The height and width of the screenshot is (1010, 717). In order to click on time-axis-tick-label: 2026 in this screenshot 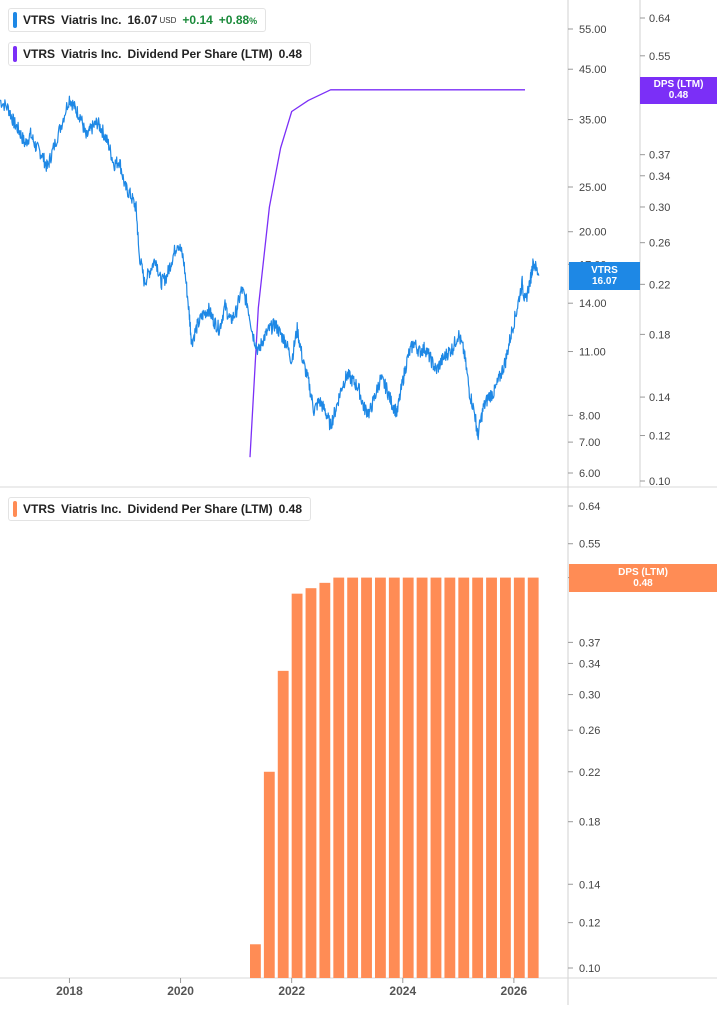, I will do `click(514, 991)`.